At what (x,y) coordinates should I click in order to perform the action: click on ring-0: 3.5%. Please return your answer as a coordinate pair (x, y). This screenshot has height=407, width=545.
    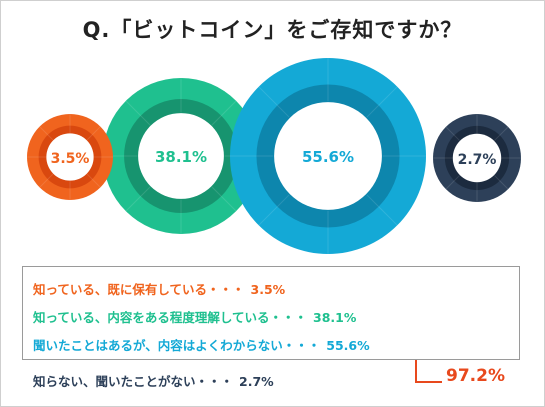
    Looking at the image, I should click on (70, 157).